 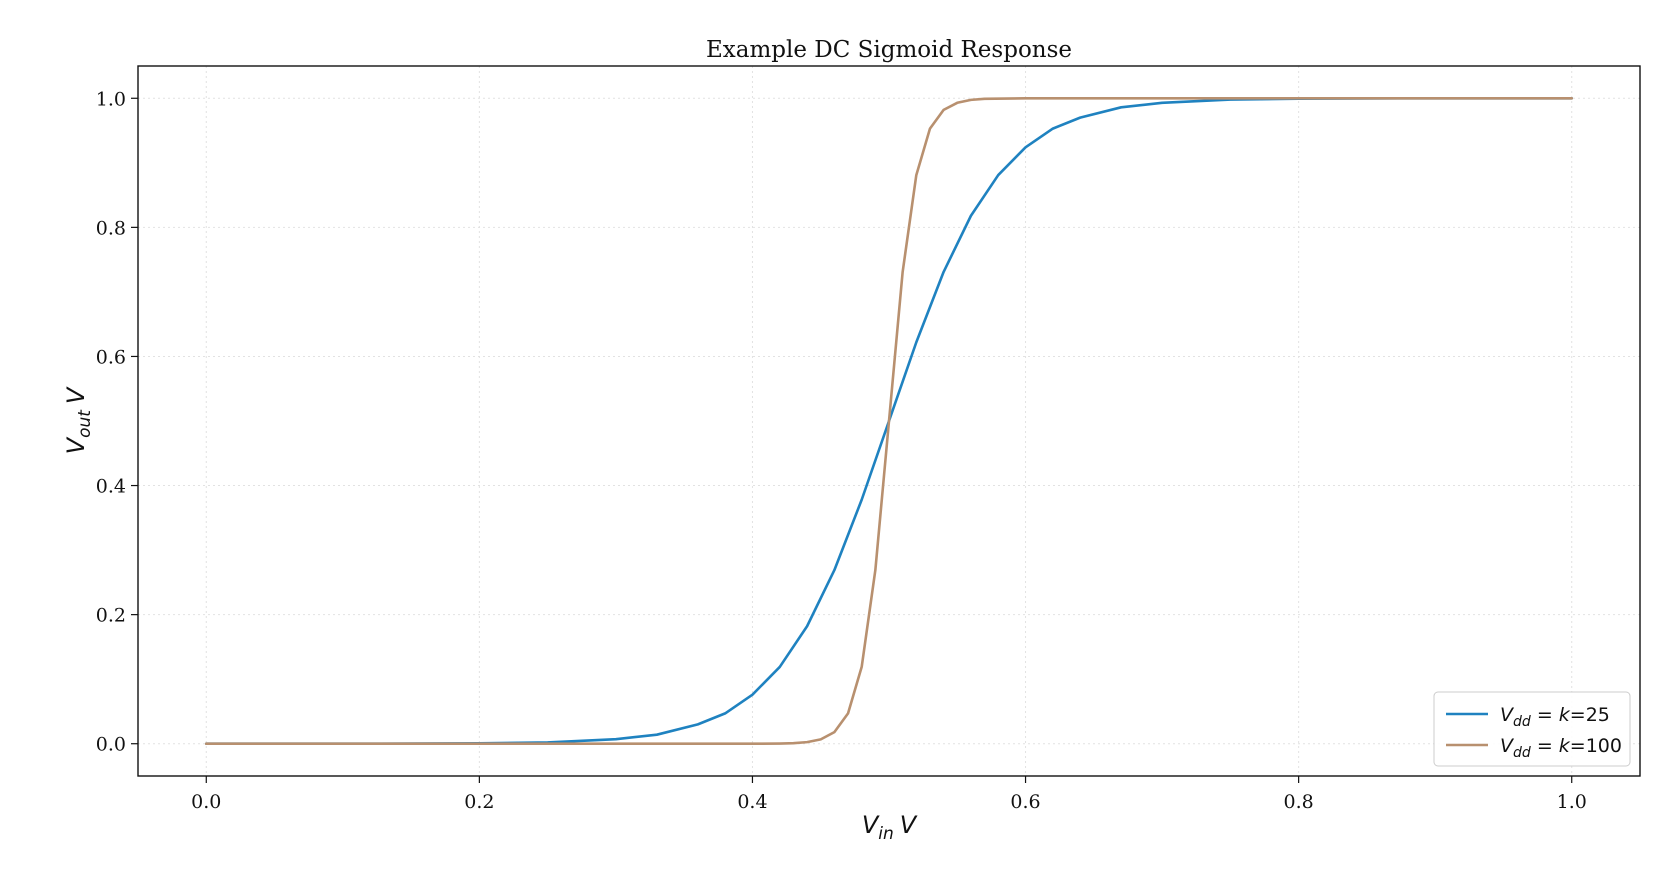 I want to click on y-ticks: 0.0 0.2 0.4 0.6 0.8 1.0, so click(x=117, y=422).